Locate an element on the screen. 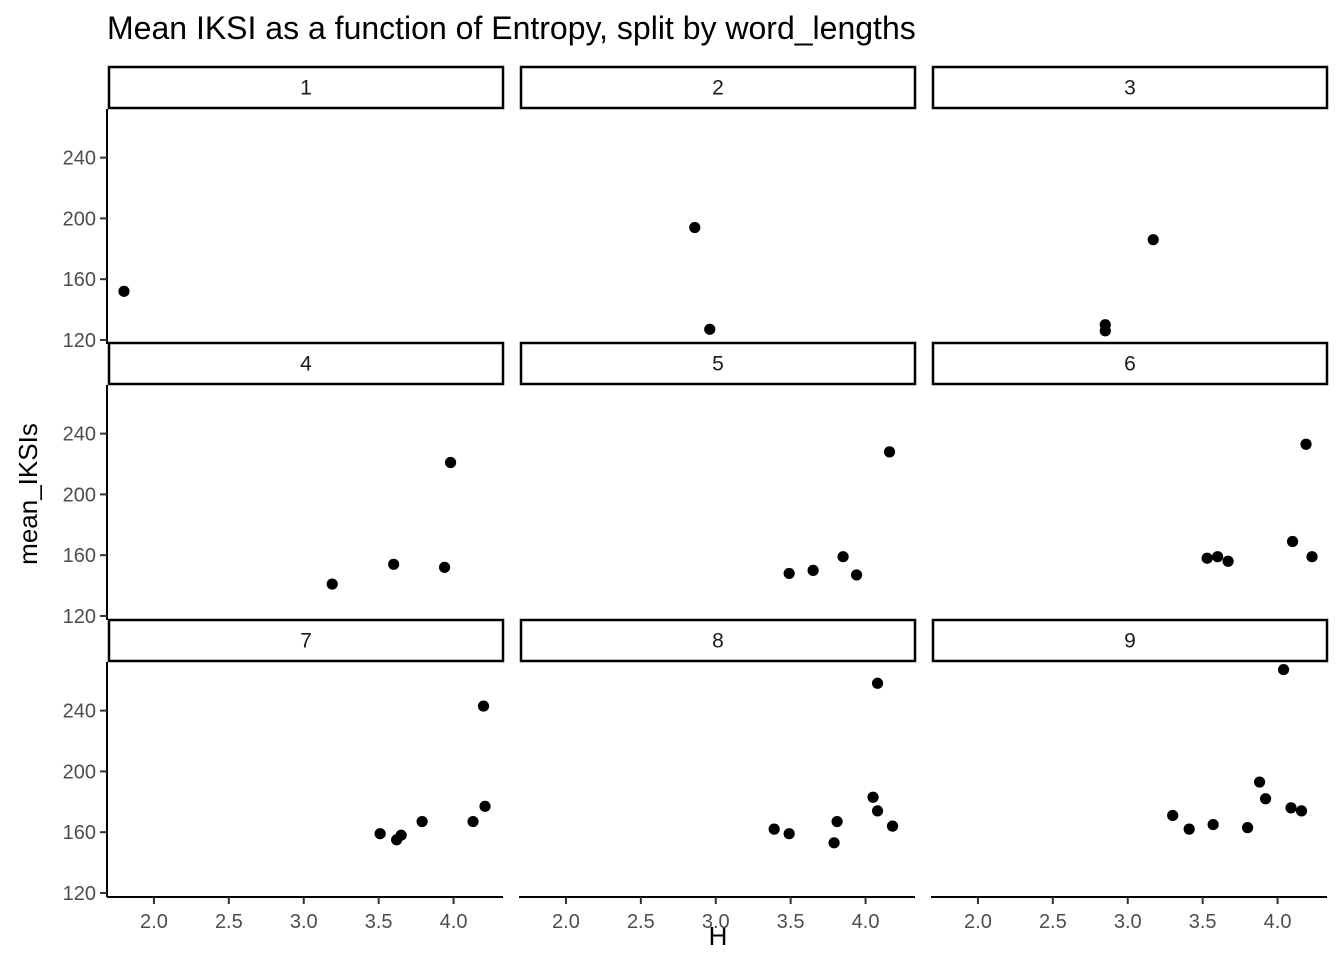  facet-strip-label: 7 is located at coordinates (306, 641).